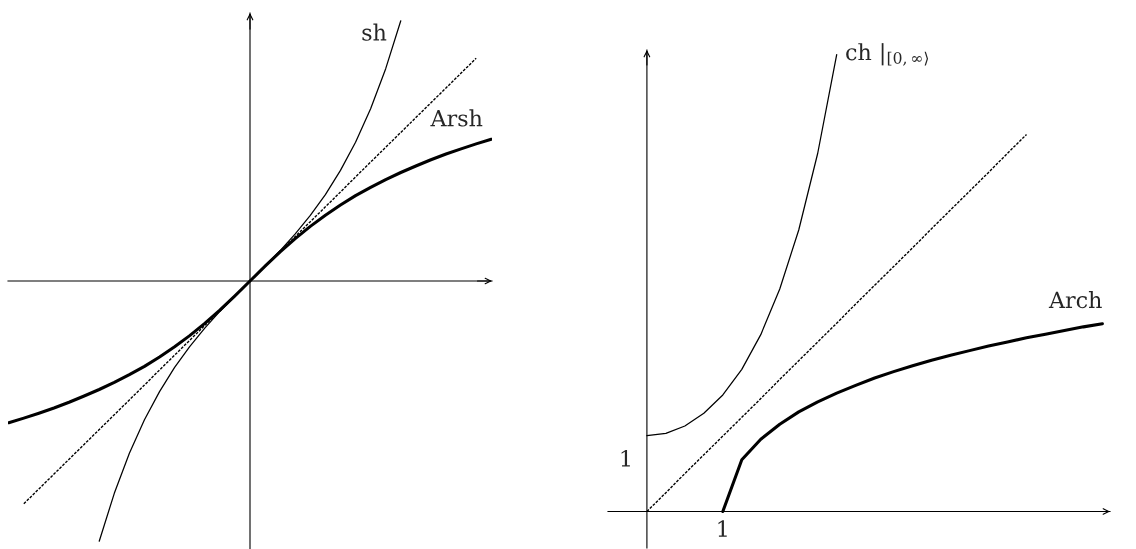 This screenshot has height=549, width=1136. Describe the element at coordinates (722, 528) in the screenshot. I see `text: 1` at that location.